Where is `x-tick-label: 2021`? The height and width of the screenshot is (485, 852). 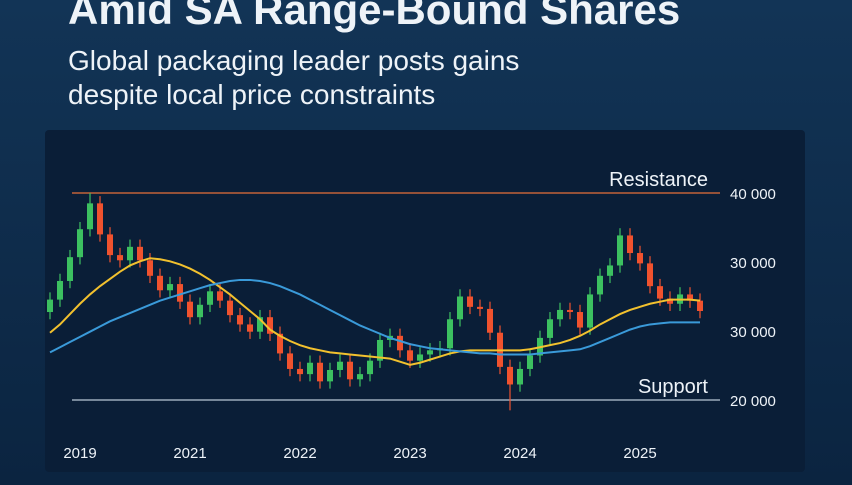 x-tick-label: 2021 is located at coordinates (189, 453).